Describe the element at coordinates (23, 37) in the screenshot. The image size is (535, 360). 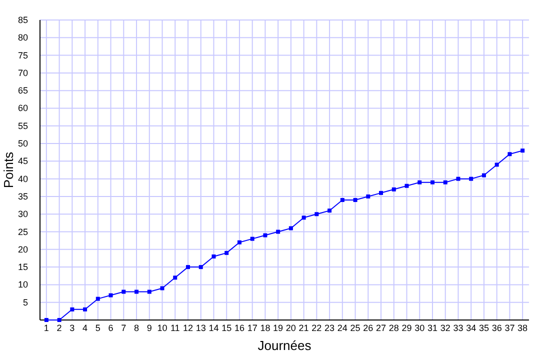
I see `y-tick-label: 80` at that location.